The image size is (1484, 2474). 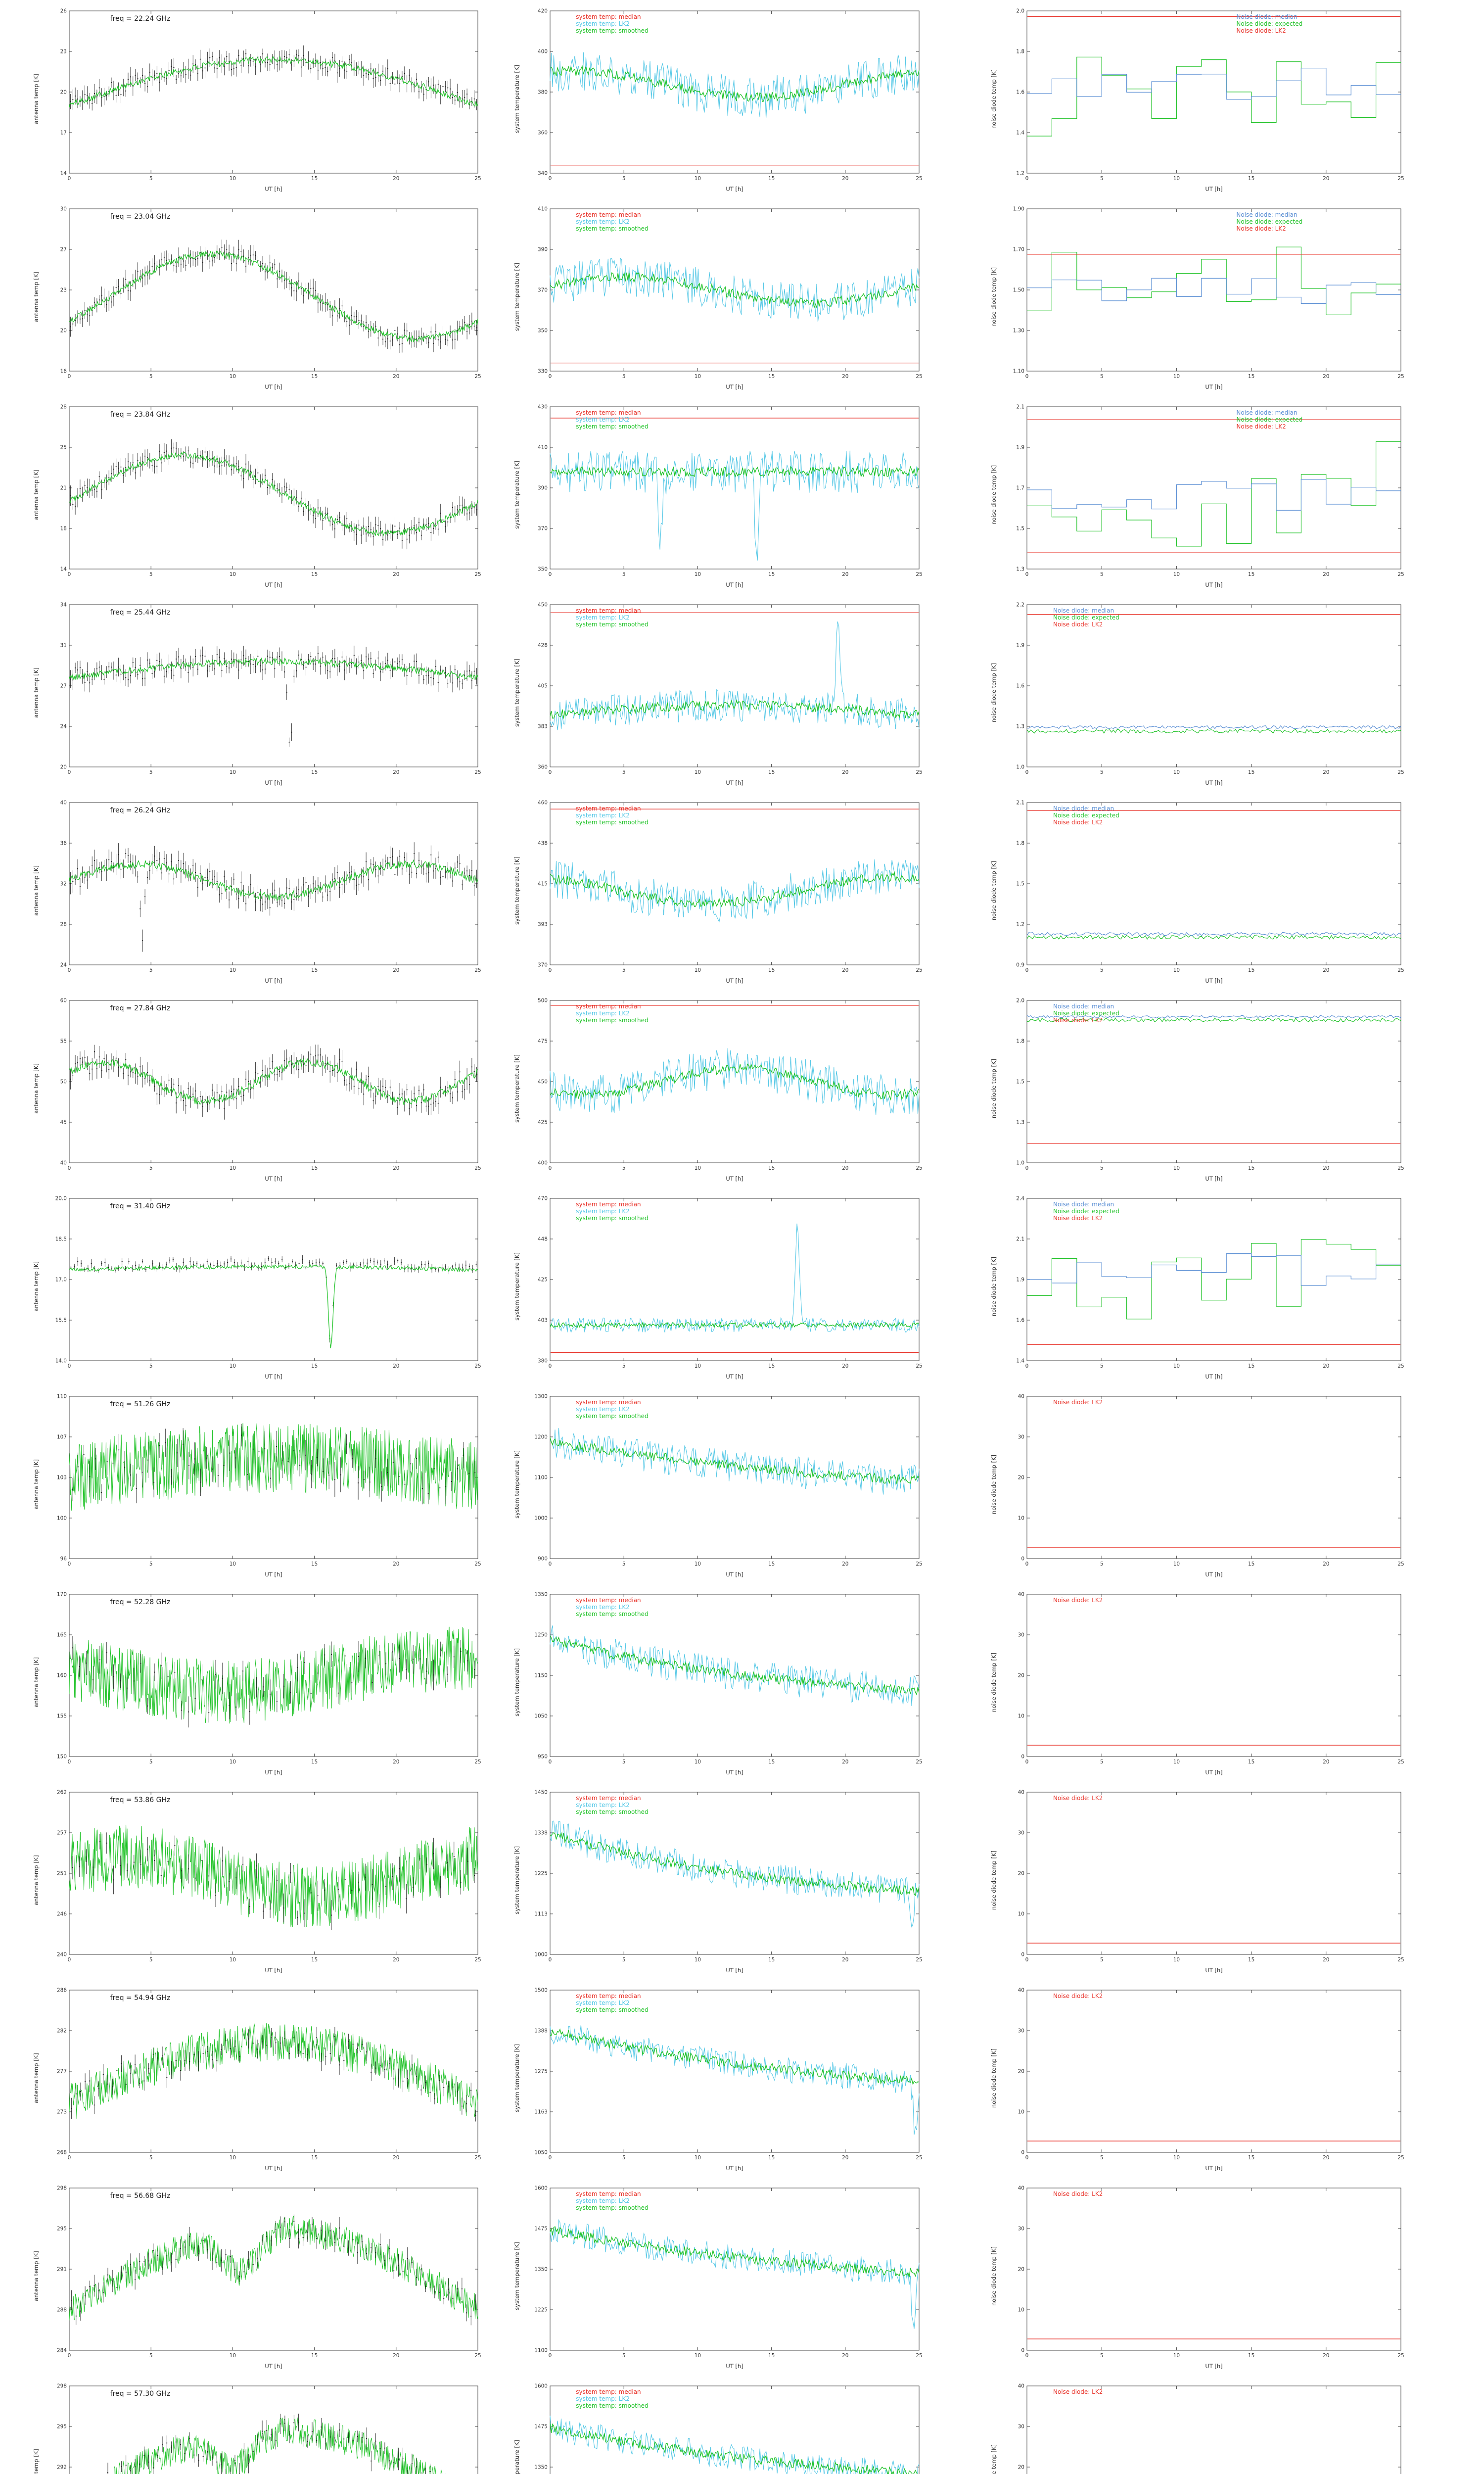 I want to click on y-tick-label: 23, so click(x=63, y=290).